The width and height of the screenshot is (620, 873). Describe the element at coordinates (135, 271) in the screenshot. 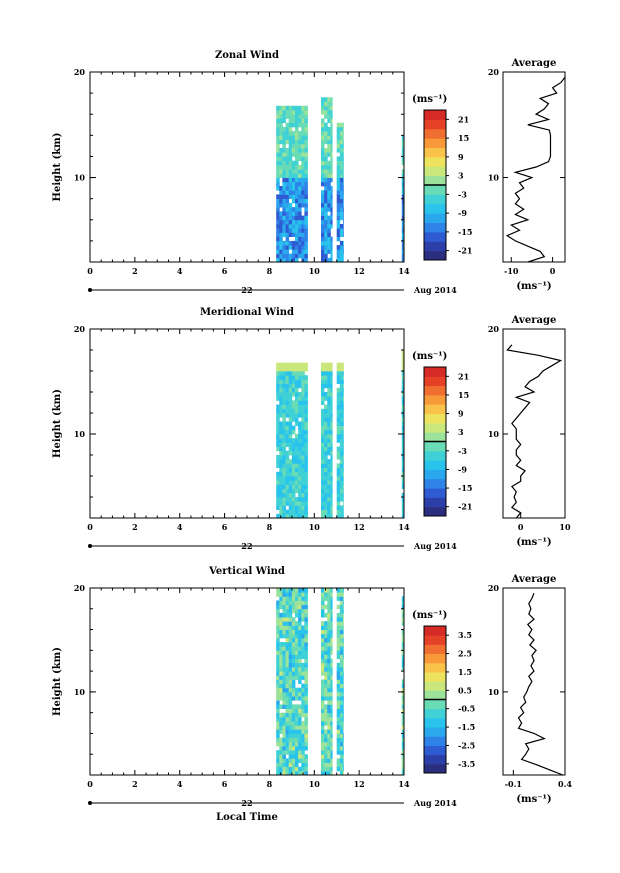

I see `x-tick-label: 2` at that location.